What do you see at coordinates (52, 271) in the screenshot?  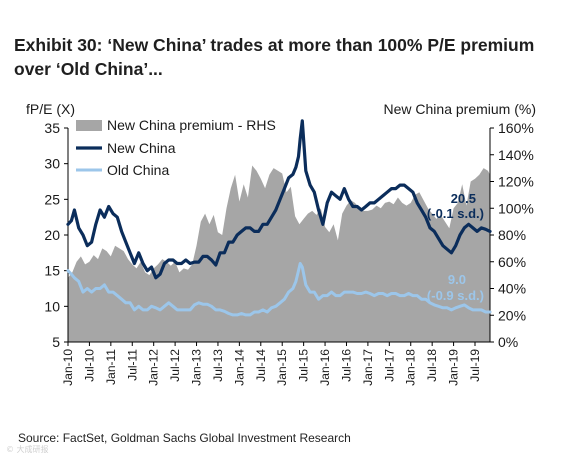 I see `left-tick-label: 15` at bounding box center [52, 271].